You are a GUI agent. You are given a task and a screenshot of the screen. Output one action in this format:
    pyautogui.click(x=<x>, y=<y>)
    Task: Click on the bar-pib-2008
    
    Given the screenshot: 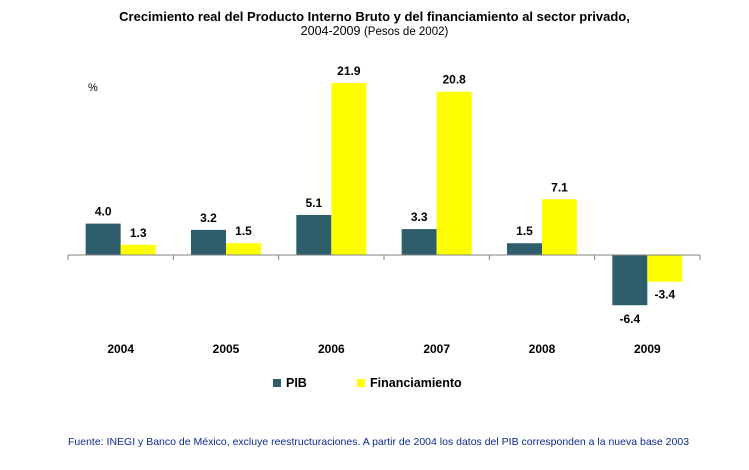 What is the action you would take?
    pyautogui.click(x=524, y=249)
    